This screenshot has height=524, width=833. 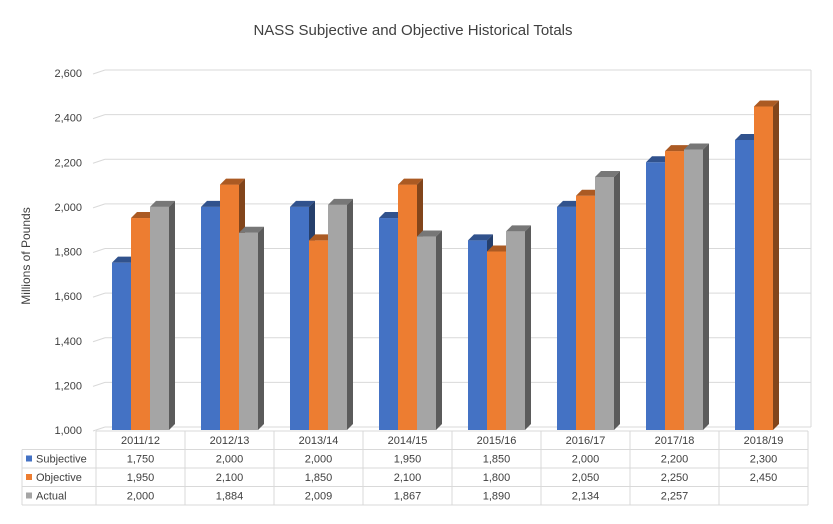 I want to click on x-tick-label: 2013/14, so click(x=319, y=441).